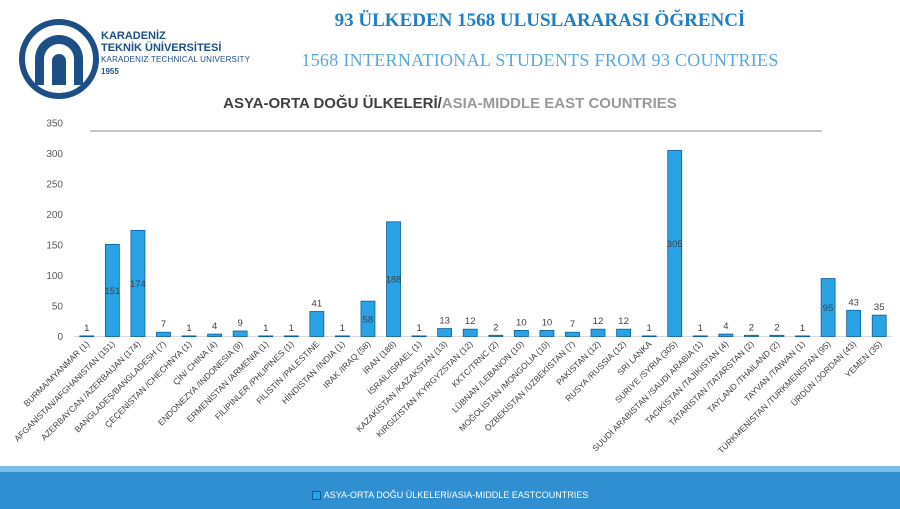 This screenshot has height=509, width=900. What do you see at coordinates (133, 36) in the screenshot?
I see `logo-line-1: KARADENİZ` at bounding box center [133, 36].